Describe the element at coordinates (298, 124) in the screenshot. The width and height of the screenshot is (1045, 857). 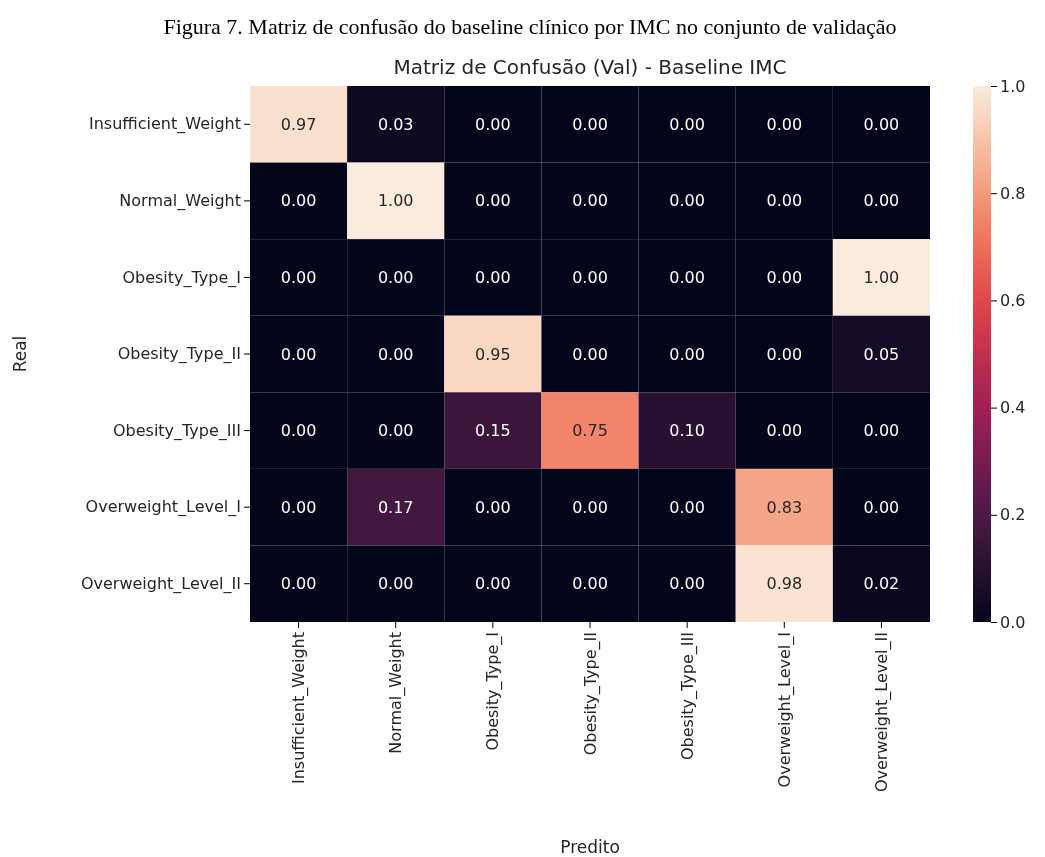
I see `data-label: 0.97` at that location.